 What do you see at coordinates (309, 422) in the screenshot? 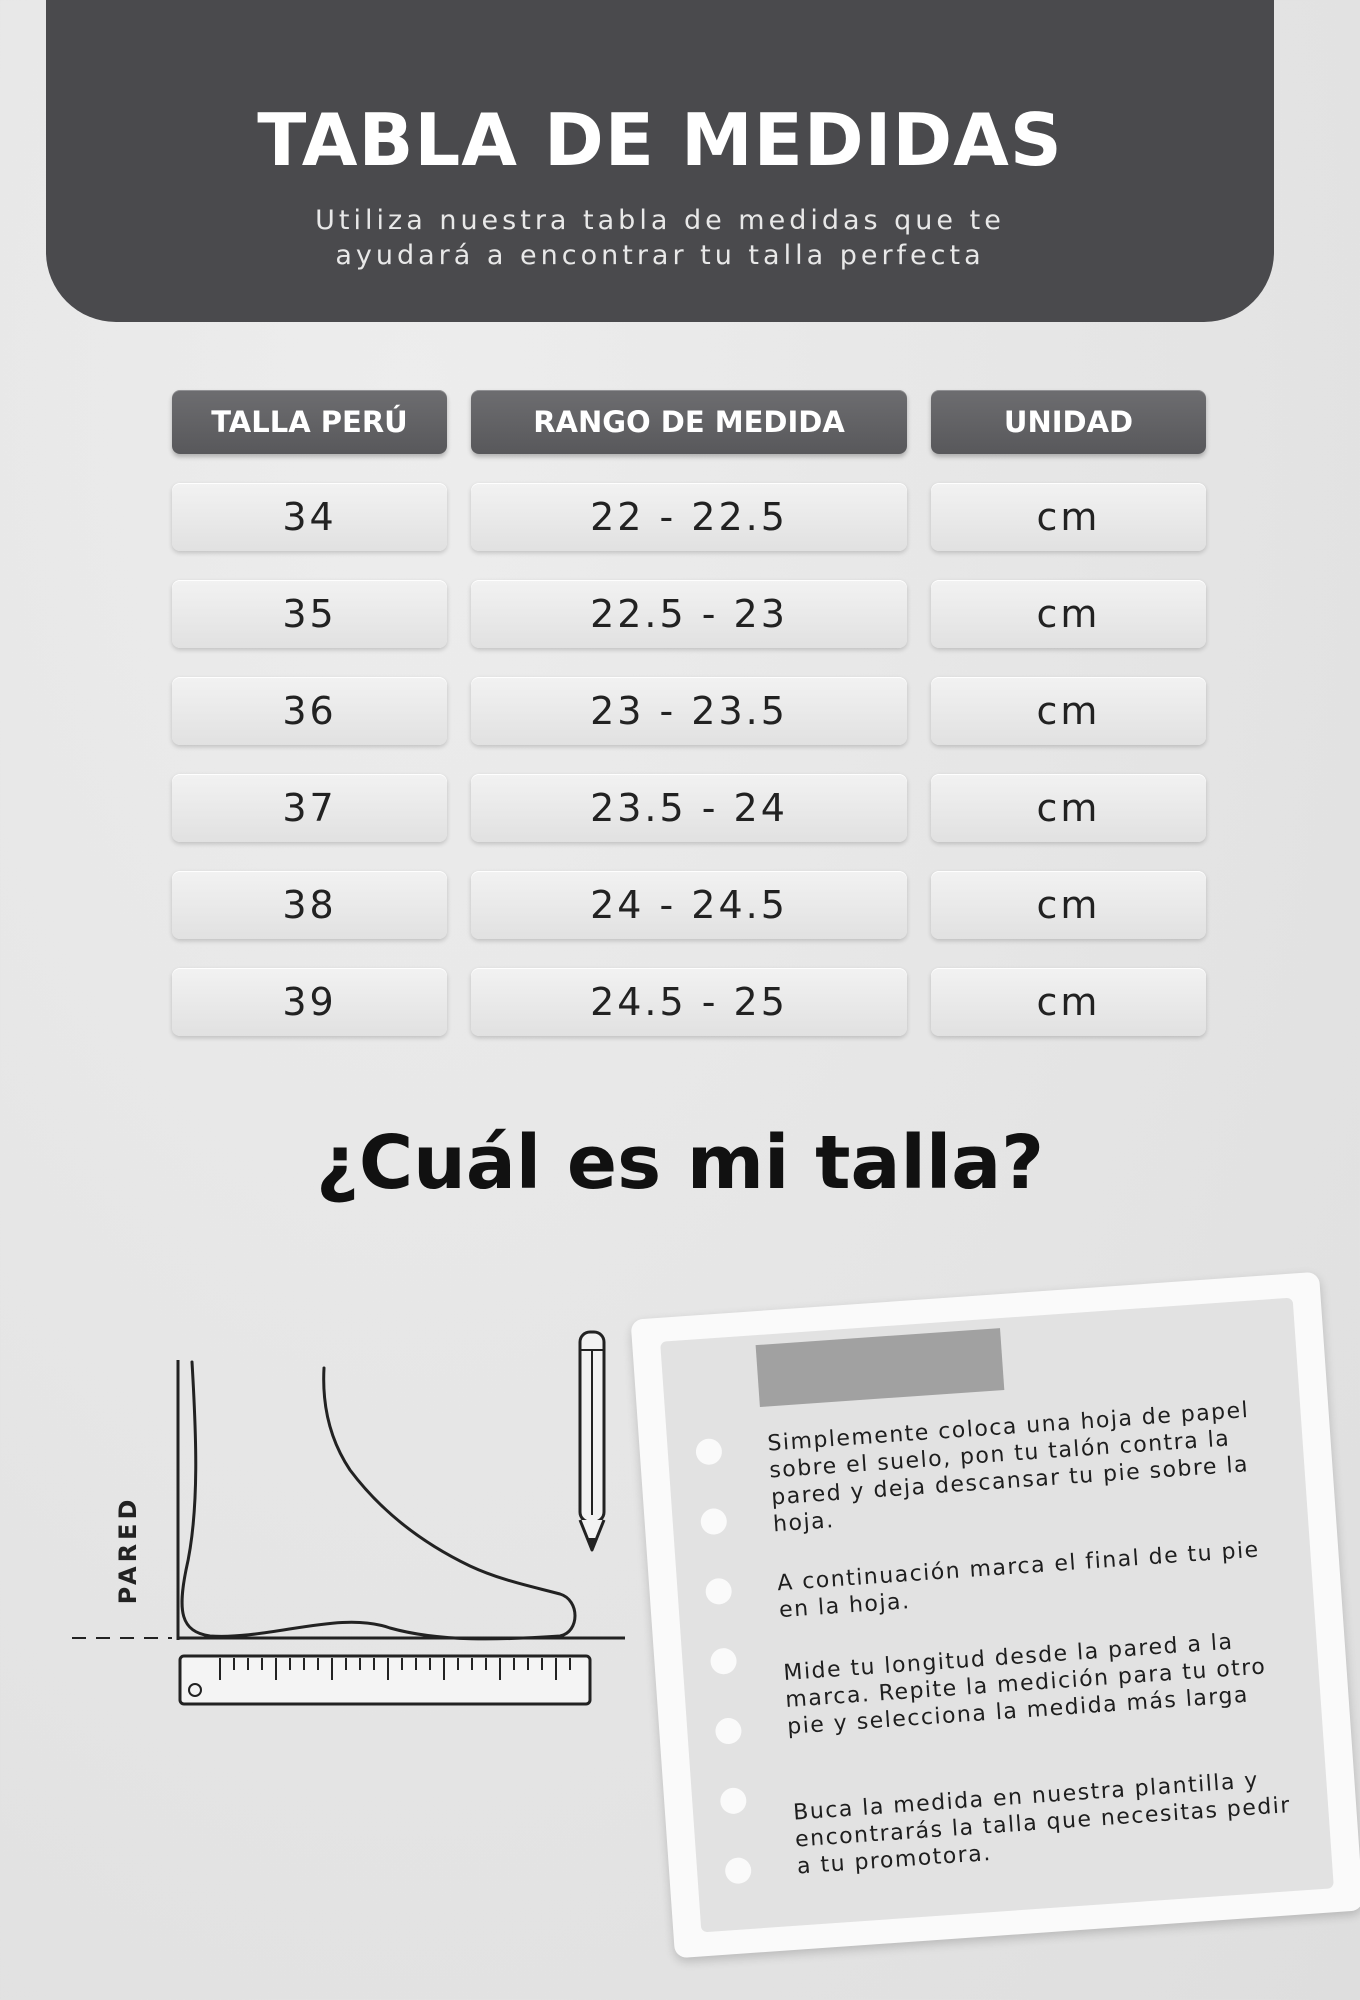
I see `column-header-talla: TALLA PERÚ` at bounding box center [309, 422].